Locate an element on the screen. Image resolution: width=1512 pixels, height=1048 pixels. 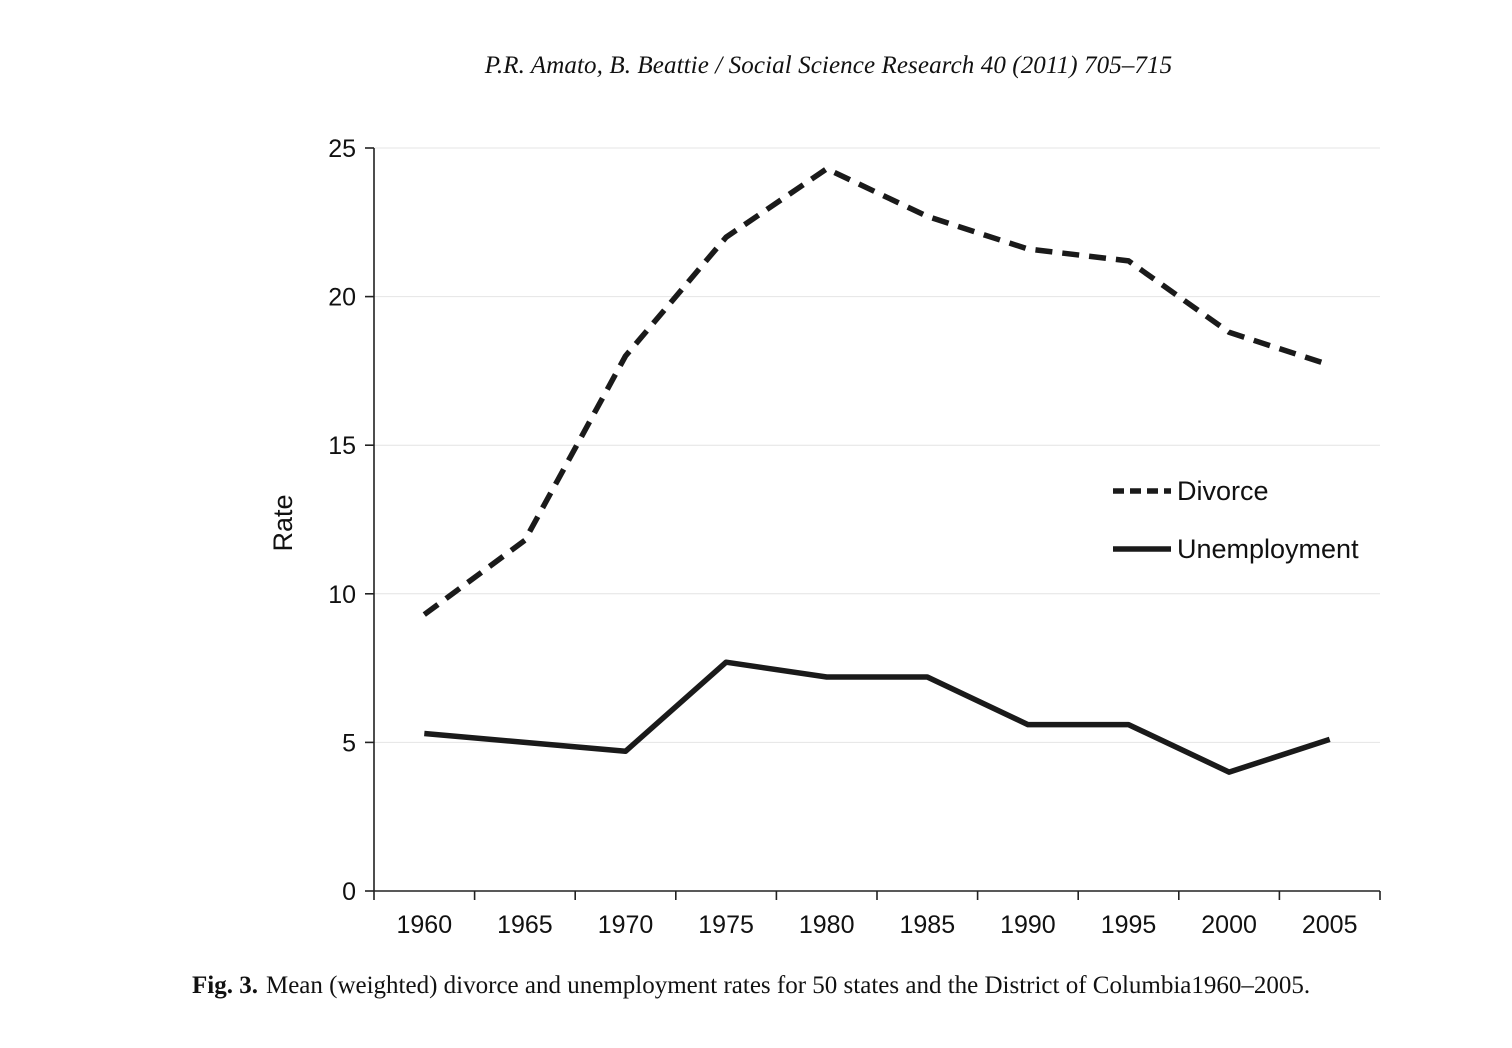
x-tick-label-1980: 1980 is located at coordinates (827, 925).